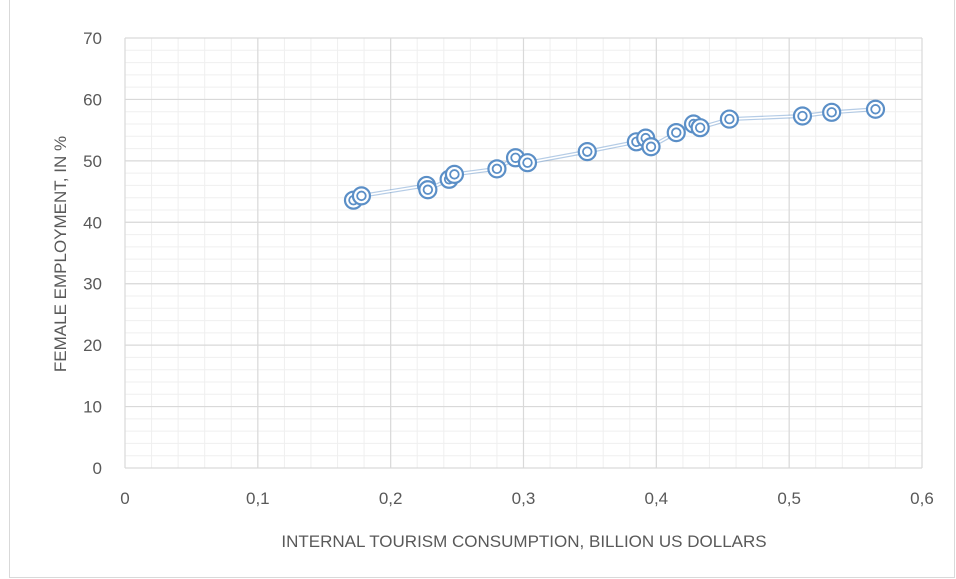 This screenshot has width=956, height=579. What do you see at coordinates (391, 498) in the screenshot?
I see `x-tick-label: 0,2` at bounding box center [391, 498].